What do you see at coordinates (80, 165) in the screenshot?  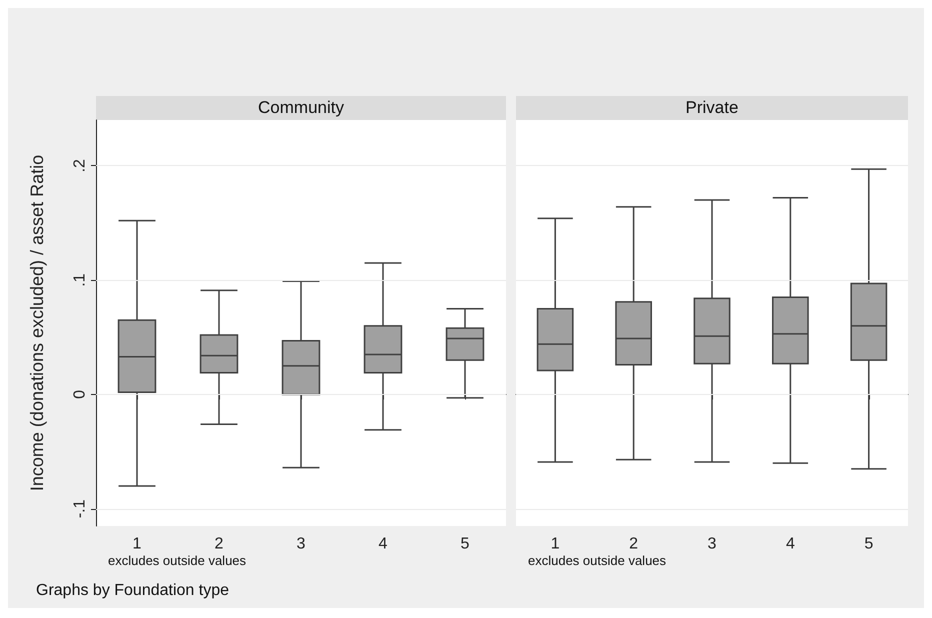 I see `y-tick-label: .2` at bounding box center [80, 165].